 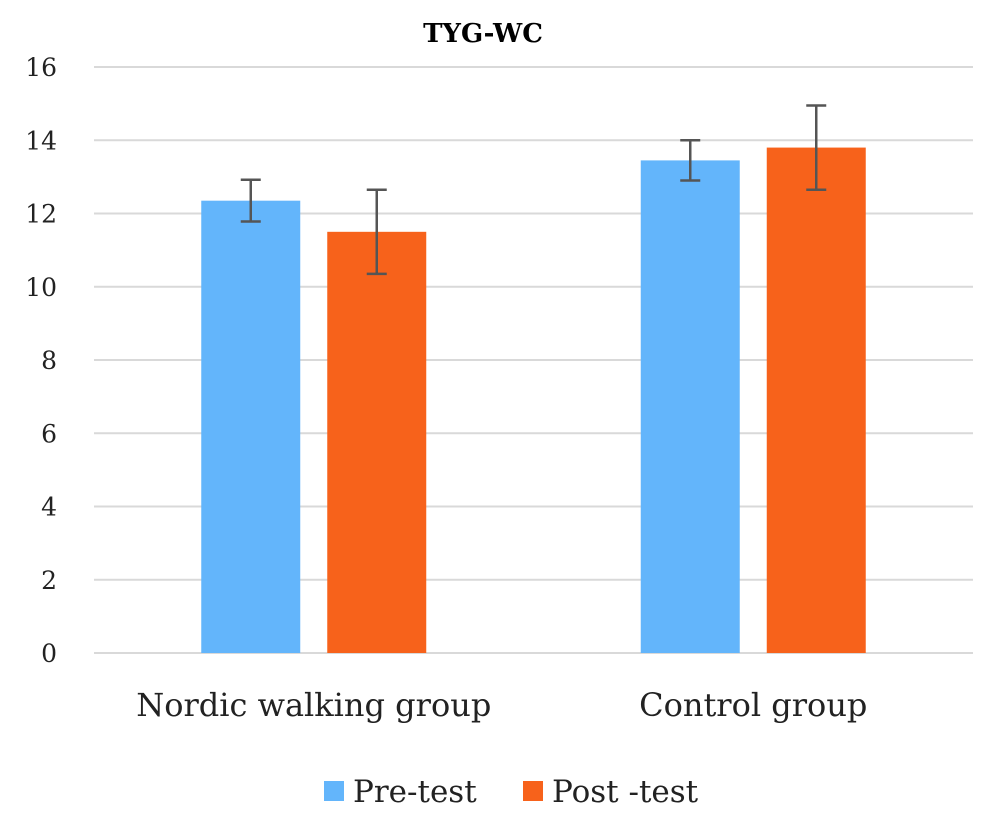 What do you see at coordinates (49, 580) in the screenshot?
I see `y-tick-label: 2` at bounding box center [49, 580].